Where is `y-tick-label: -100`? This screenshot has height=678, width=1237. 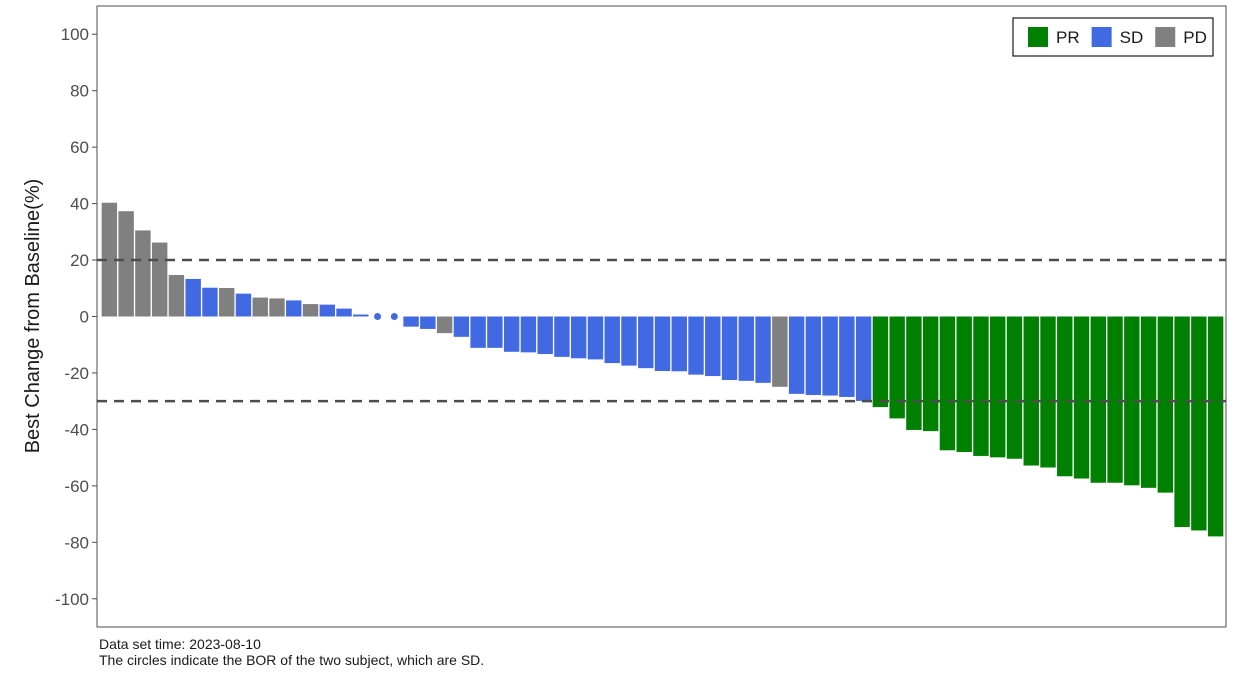
y-tick-label: -100 is located at coordinates (72, 599).